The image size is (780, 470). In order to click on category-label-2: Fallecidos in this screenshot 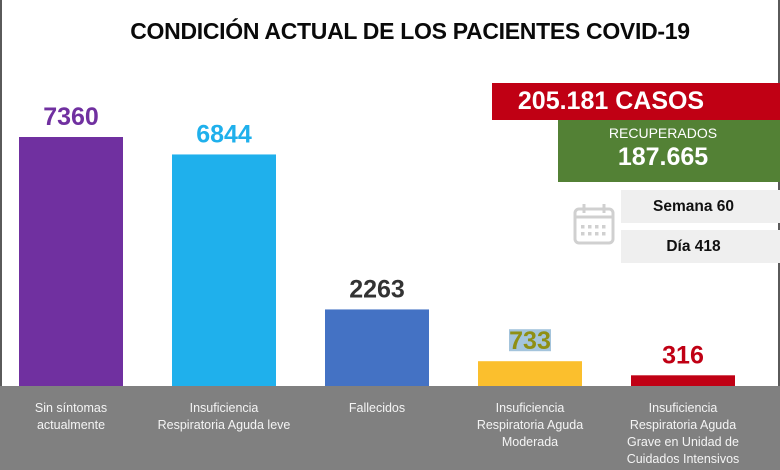, I will do `click(377, 408)`.